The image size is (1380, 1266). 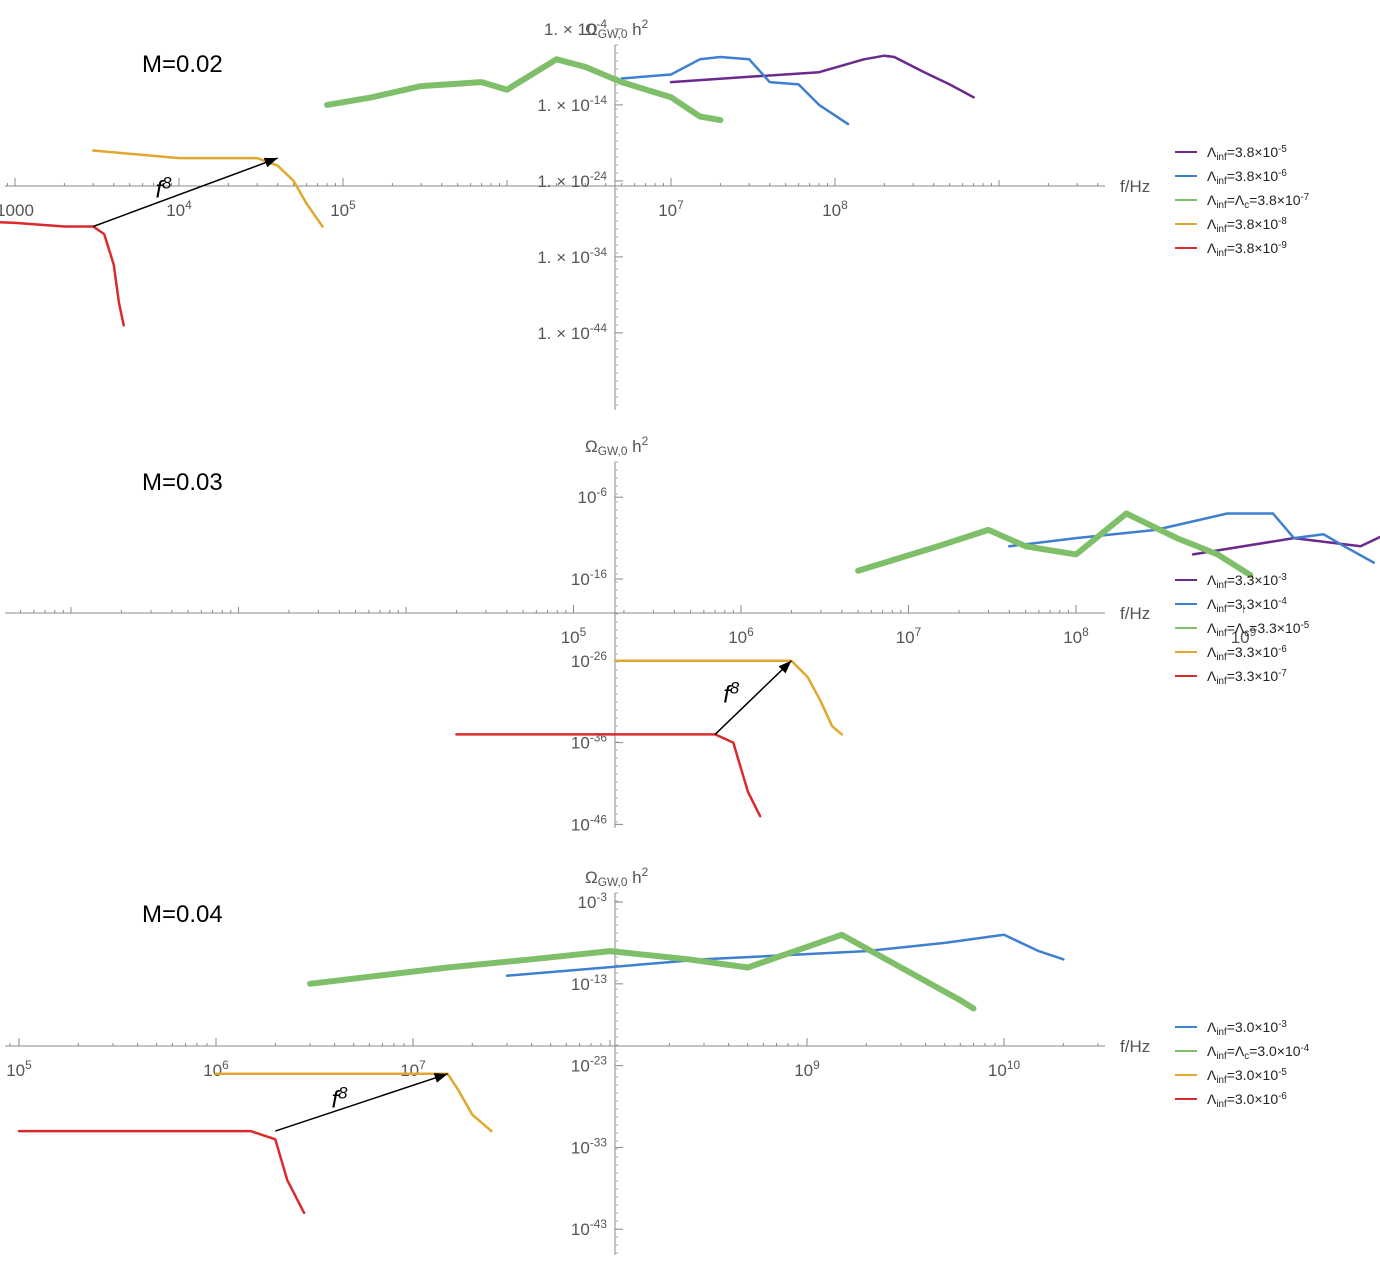 What do you see at coordinates (179, 209) in the screenshot?
I see `x-tick-label: 10⁴` at bounding box center [179, 209].